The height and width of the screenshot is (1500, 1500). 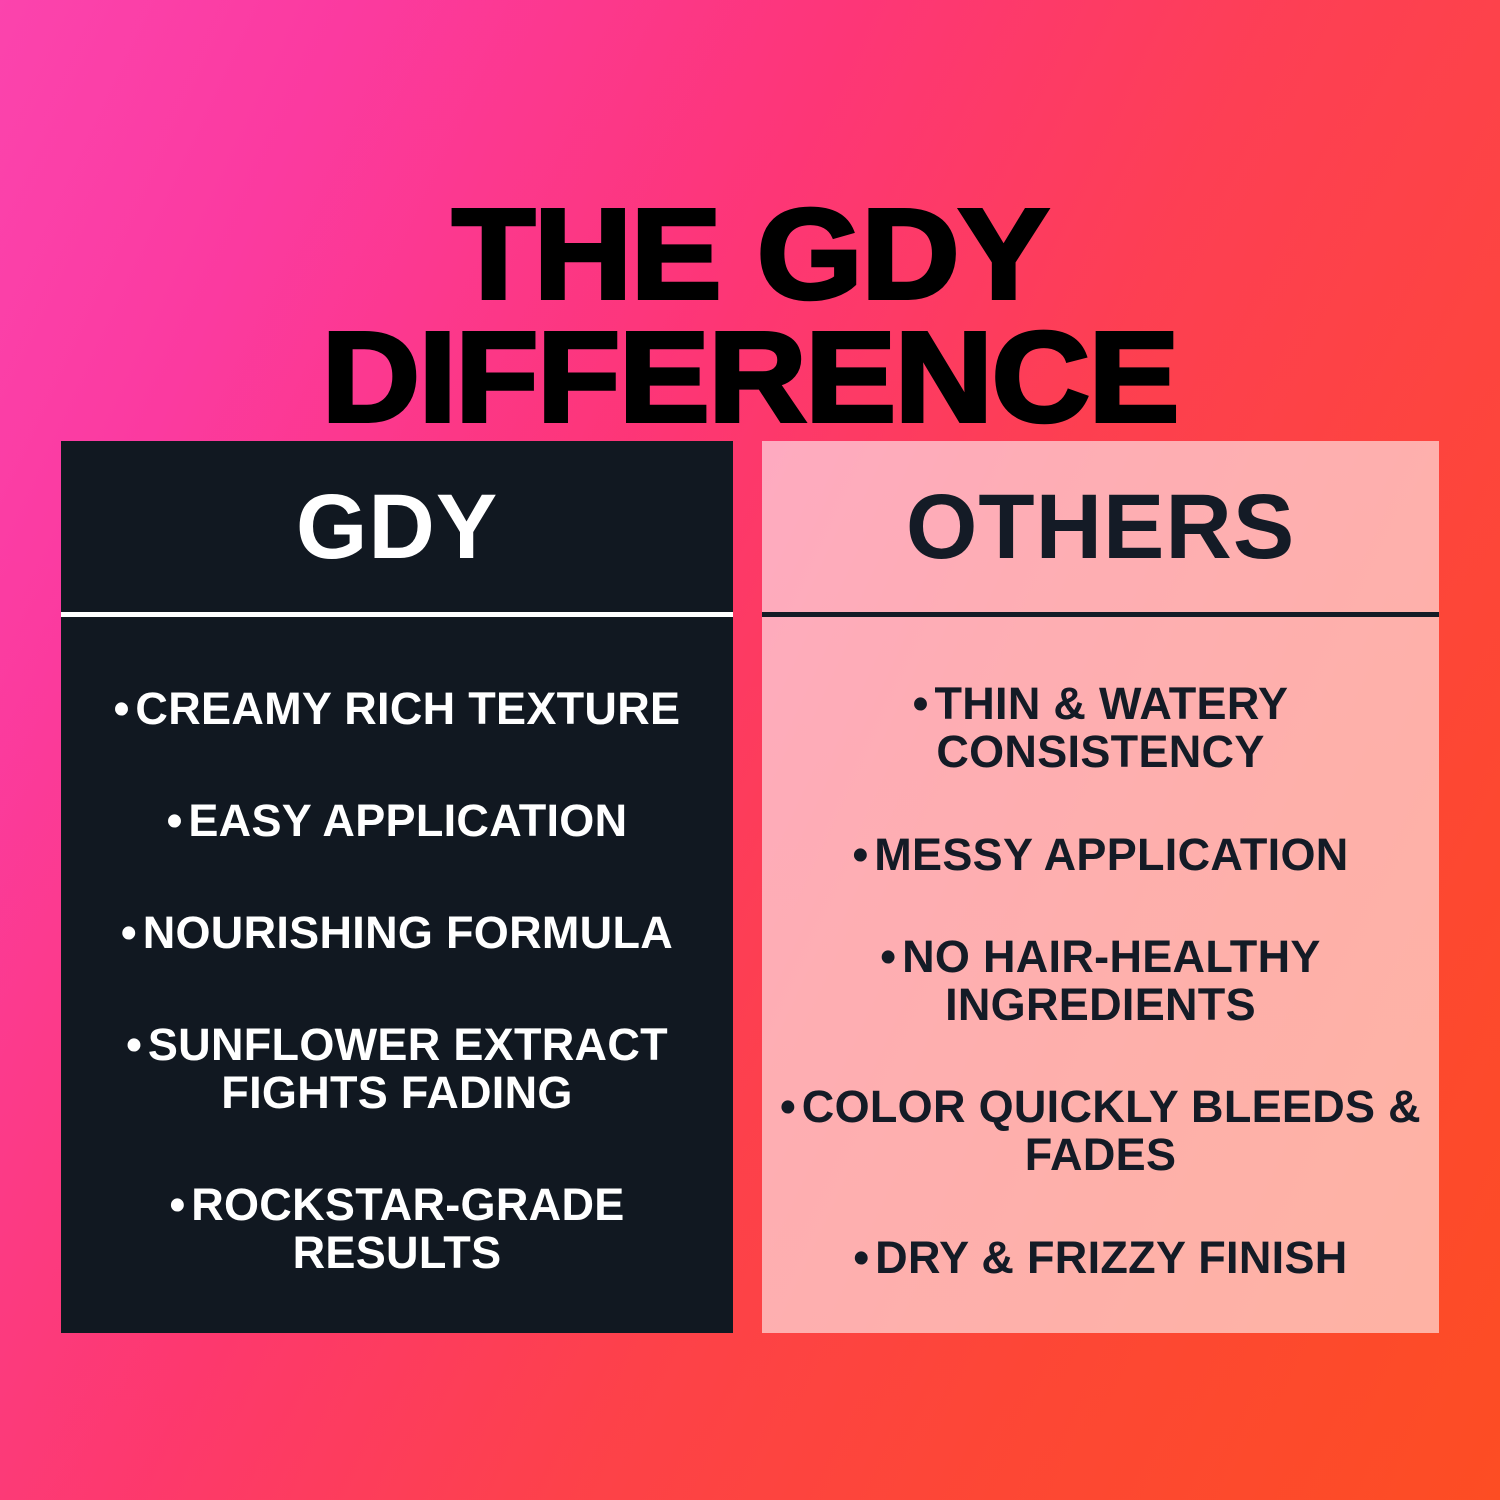 I want to click on list-item-label: COLOR QUICKLY BLEEDS & FADES, so click(x=1111, y=1131).